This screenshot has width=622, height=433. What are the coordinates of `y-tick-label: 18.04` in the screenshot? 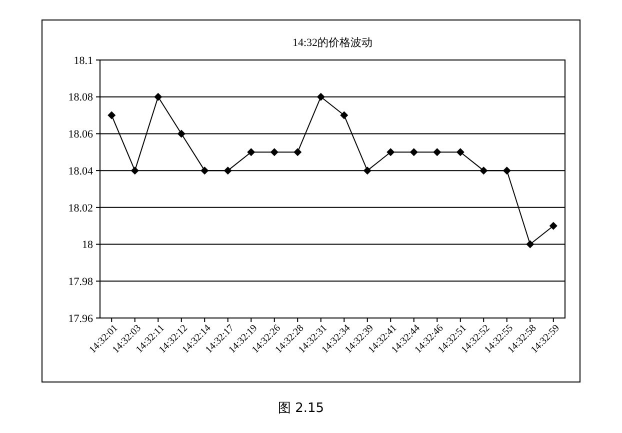 It's located at (81, 171).